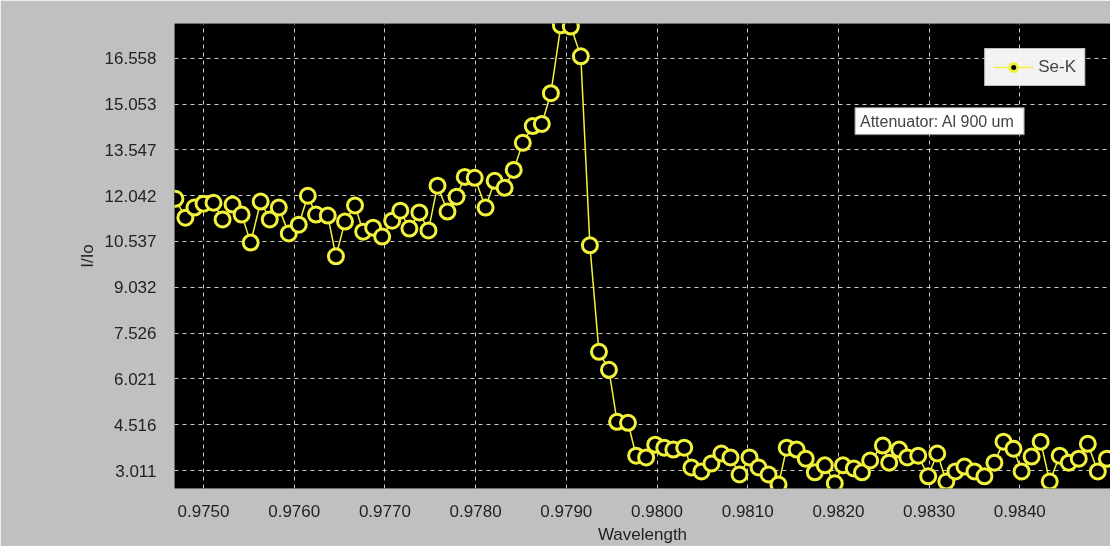 This screenshot has height=546, width=1110. I want to click on annotation: Attenuator: Al 900 um, so click(936, 121).